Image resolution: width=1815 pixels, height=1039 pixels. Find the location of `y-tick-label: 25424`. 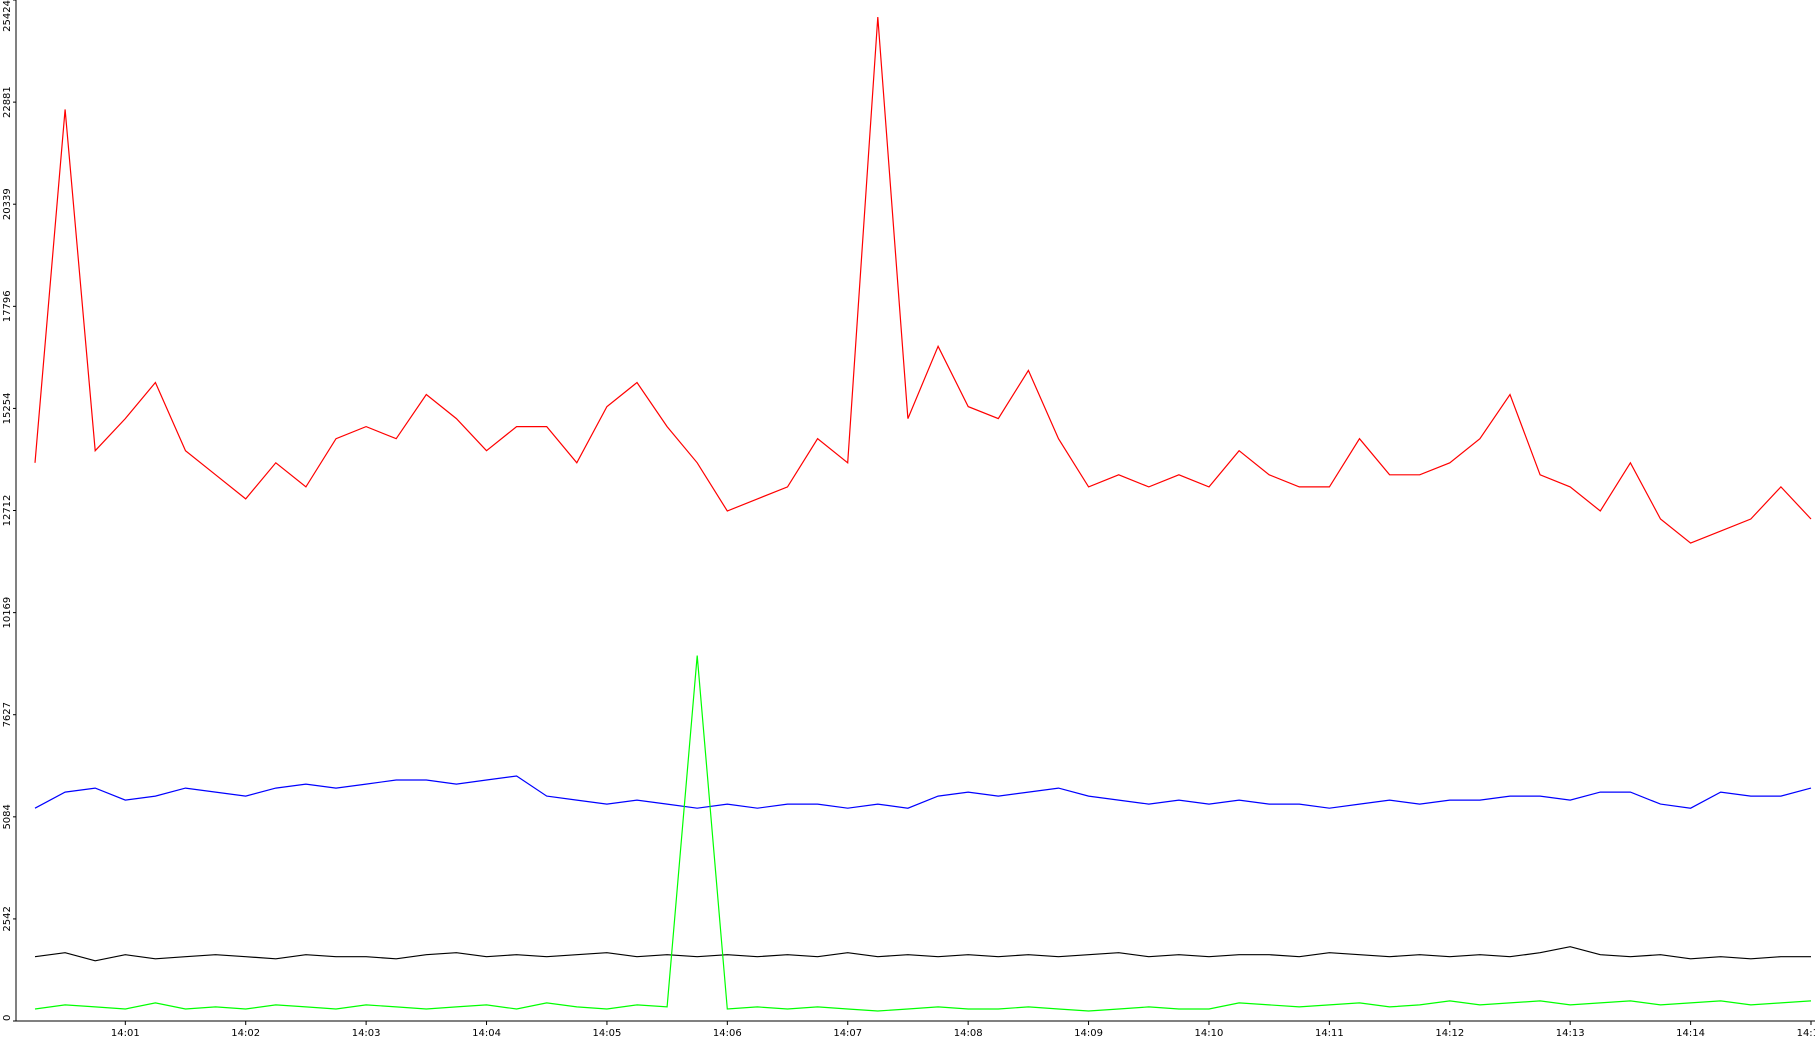

y-tick-label: 25424 is located at coordinates (7, 16).